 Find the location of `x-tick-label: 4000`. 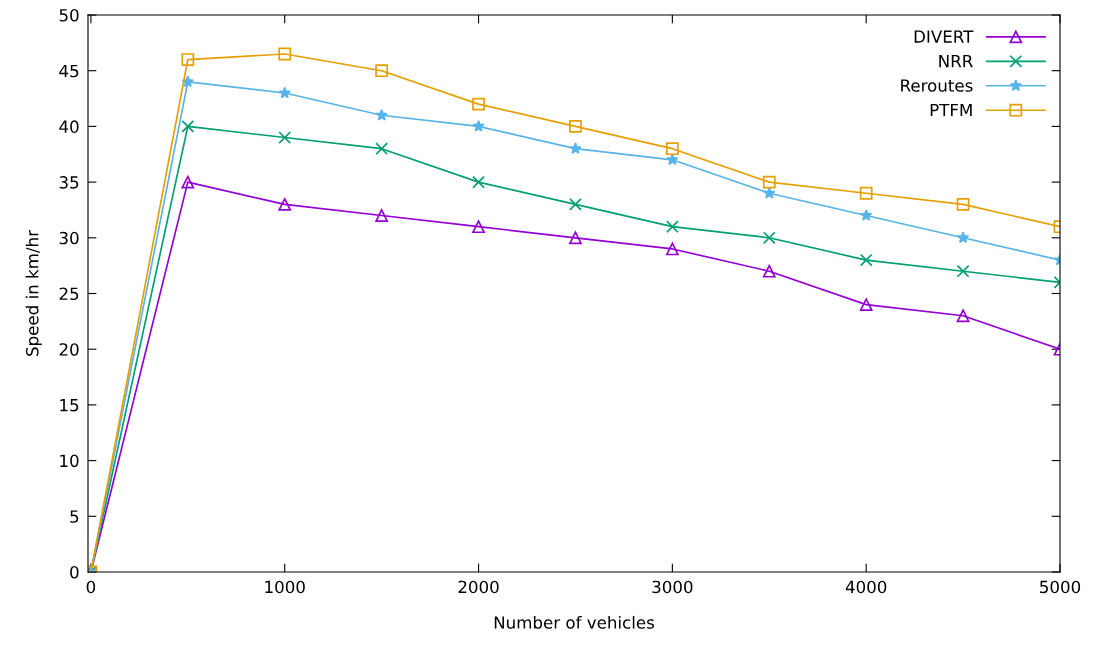

x-tick-label: 4000 is located at coordinates (866, 587).